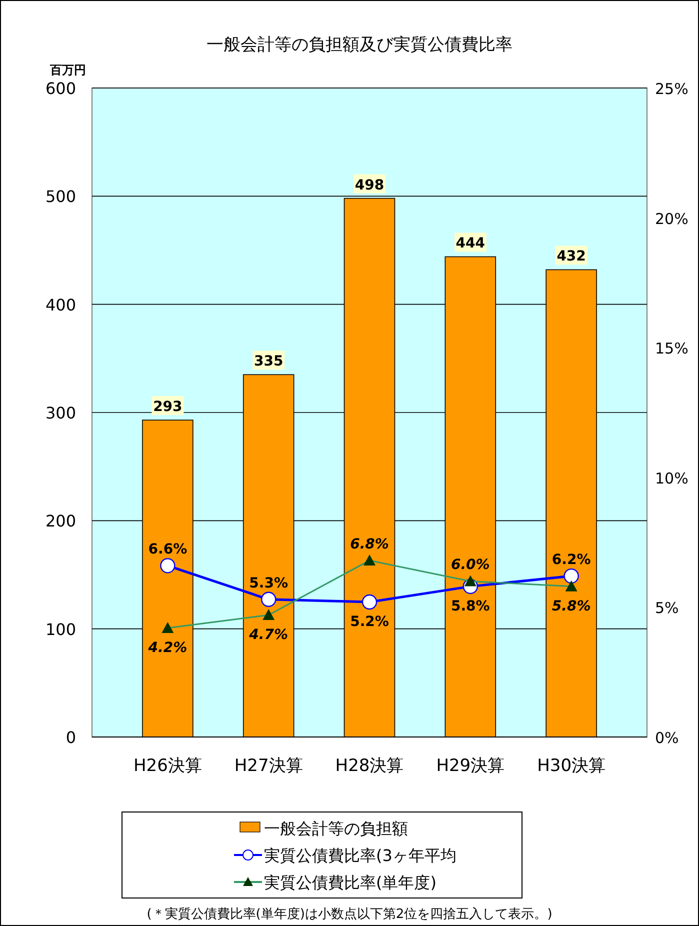  I want to click on legend-label: 一般会計等の負担額, so click(336, 828).